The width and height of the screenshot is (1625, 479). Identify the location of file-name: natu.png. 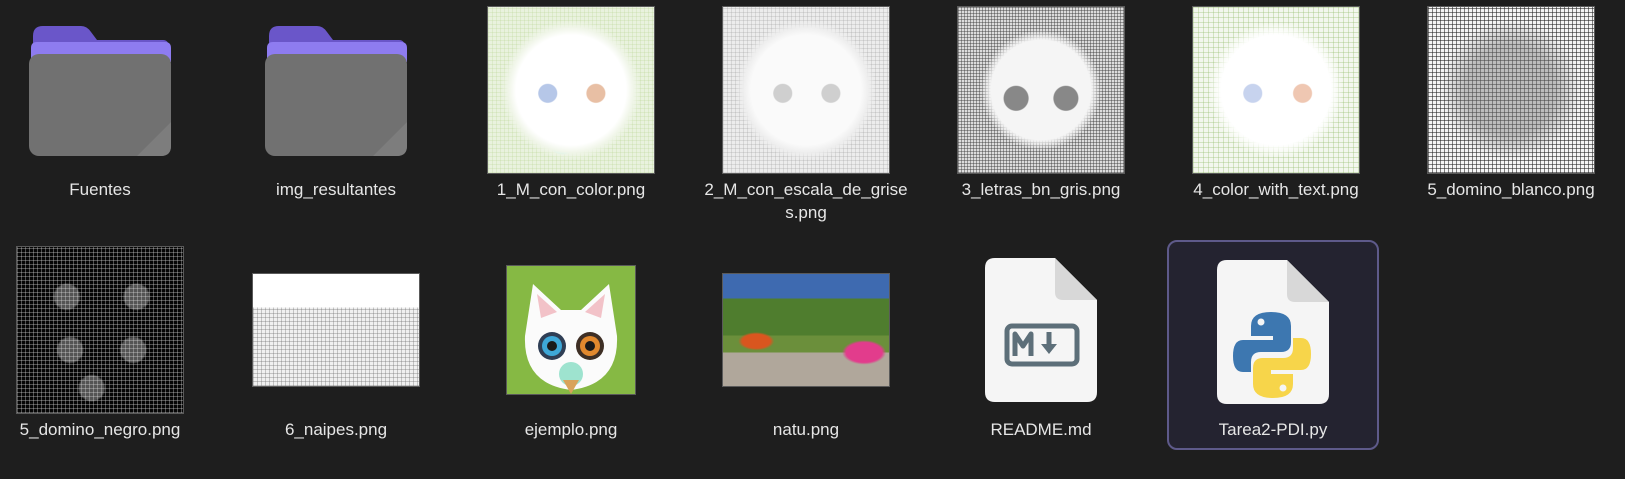
(806, 429).